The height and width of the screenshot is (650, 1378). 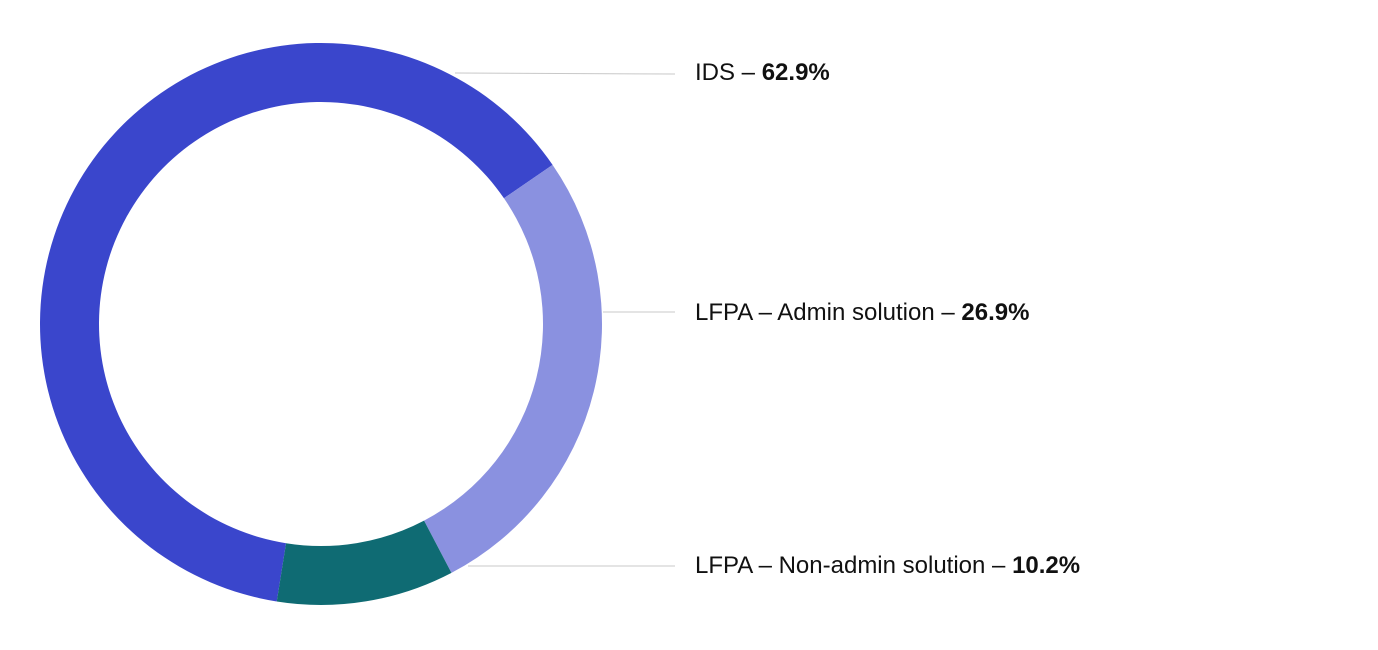 I want to click on slice-label-name: LFPA – Admin solution –, so click(x=828, y=312).